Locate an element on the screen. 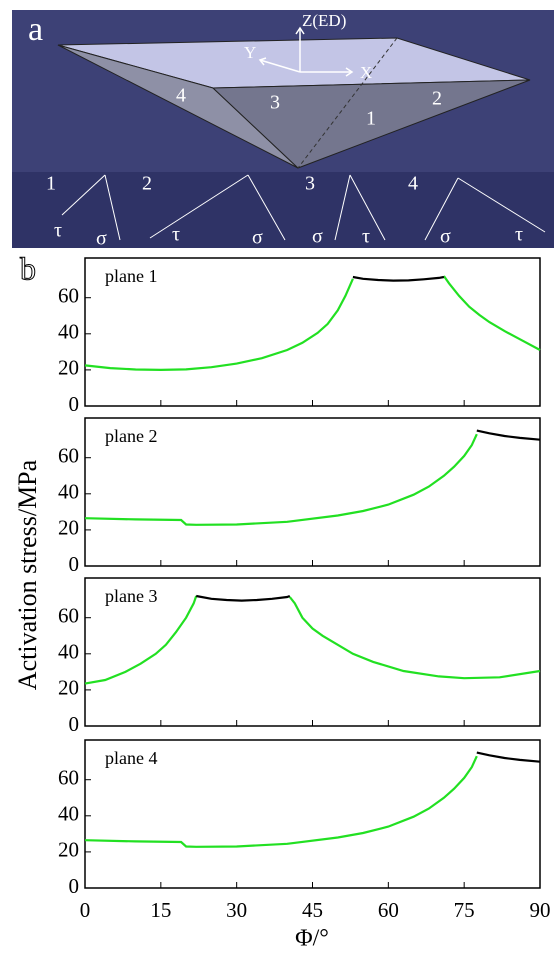  stress-arrows is located at coordinates (303, 207).